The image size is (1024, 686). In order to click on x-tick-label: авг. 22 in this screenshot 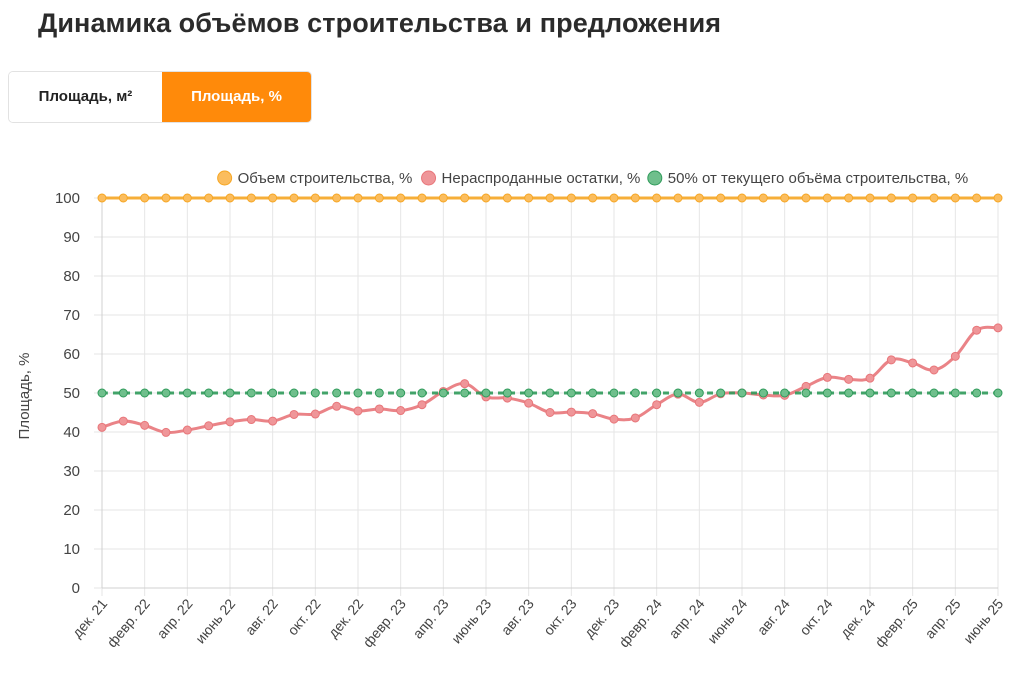, I will do `click(261, 616)`.